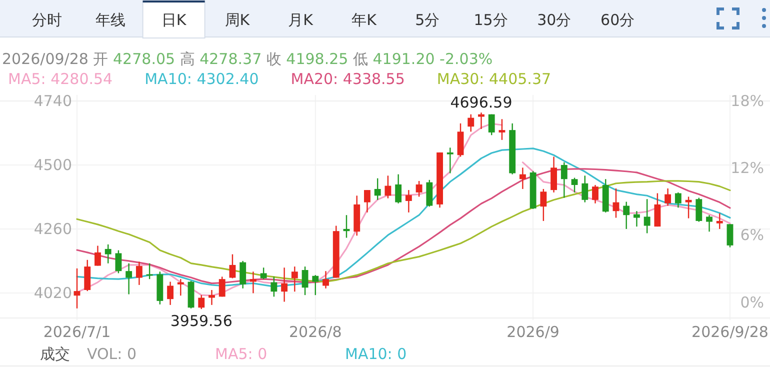  I want to click on text: MA5: 0, so click(241, 354).